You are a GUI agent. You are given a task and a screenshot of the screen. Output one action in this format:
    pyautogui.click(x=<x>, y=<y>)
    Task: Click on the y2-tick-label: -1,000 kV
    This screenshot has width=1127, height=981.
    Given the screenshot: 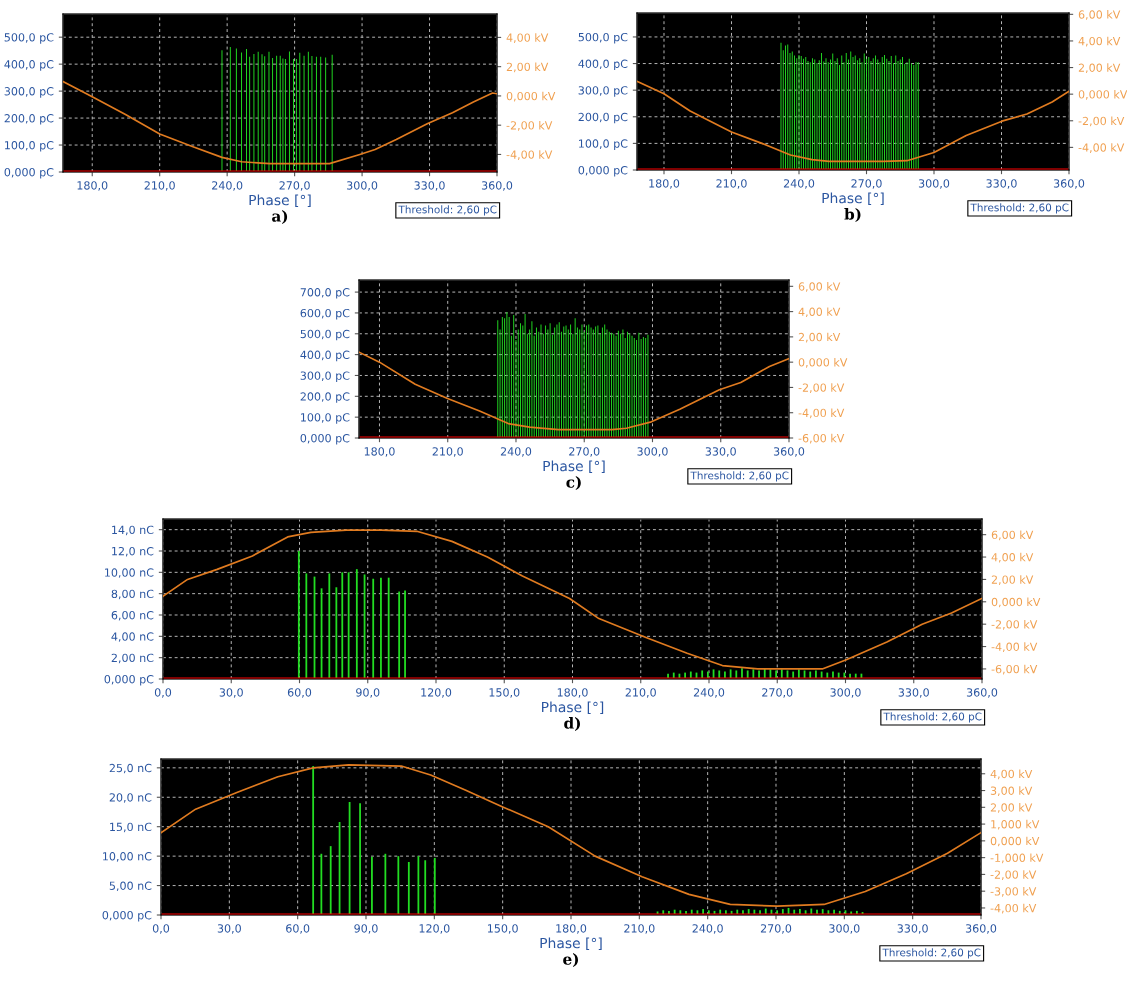 What is the action you would take?
    pyautogui.click(x=1017, y=858)
    